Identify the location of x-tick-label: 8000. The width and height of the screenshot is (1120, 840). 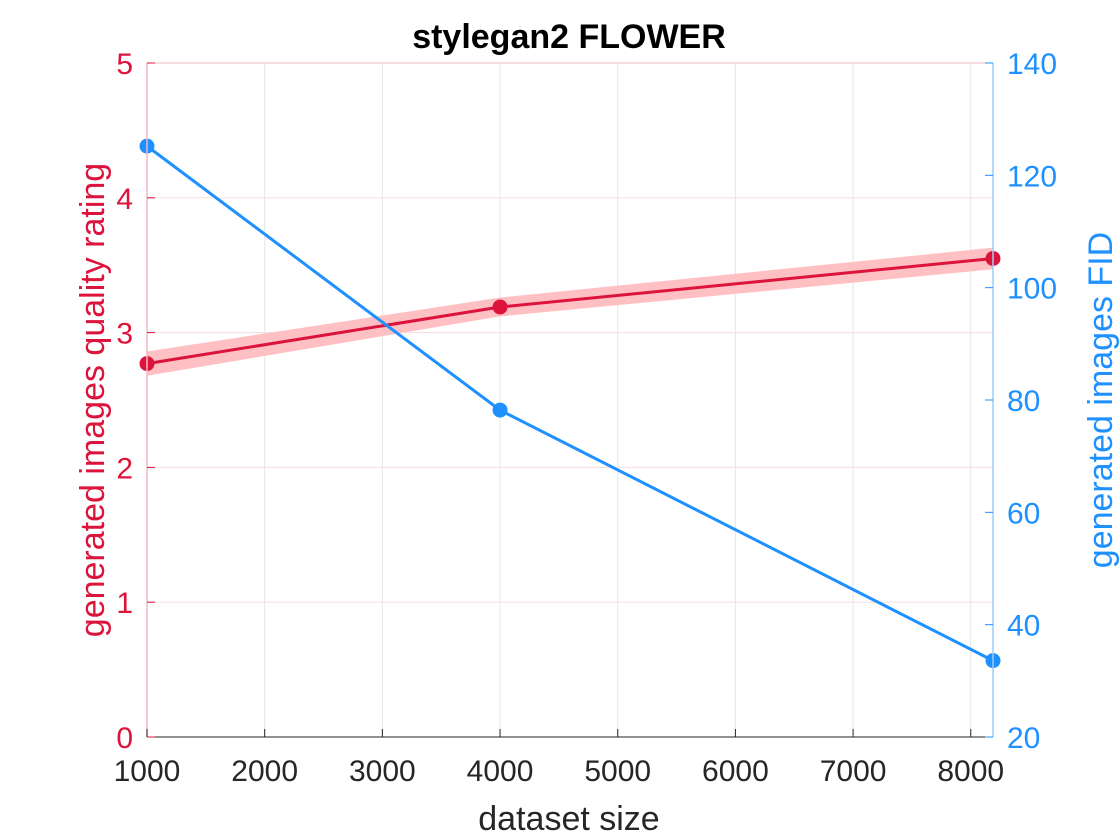
(970, 771).